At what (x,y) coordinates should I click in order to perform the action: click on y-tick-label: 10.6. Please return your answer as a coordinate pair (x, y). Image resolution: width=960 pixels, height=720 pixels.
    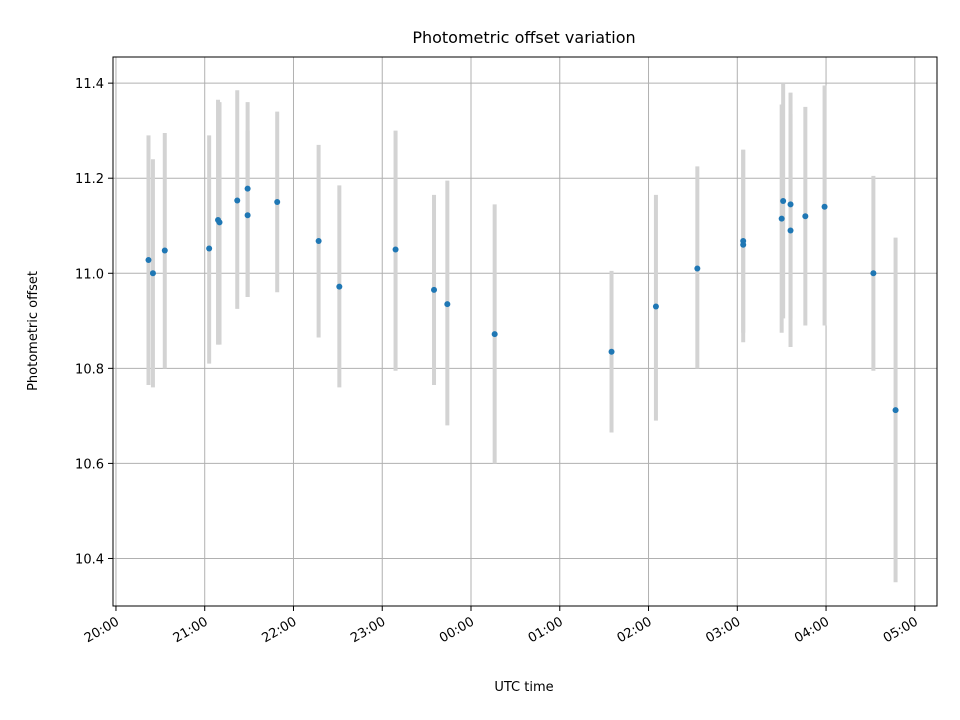
    Looking at the image, I should click on (89, 464).